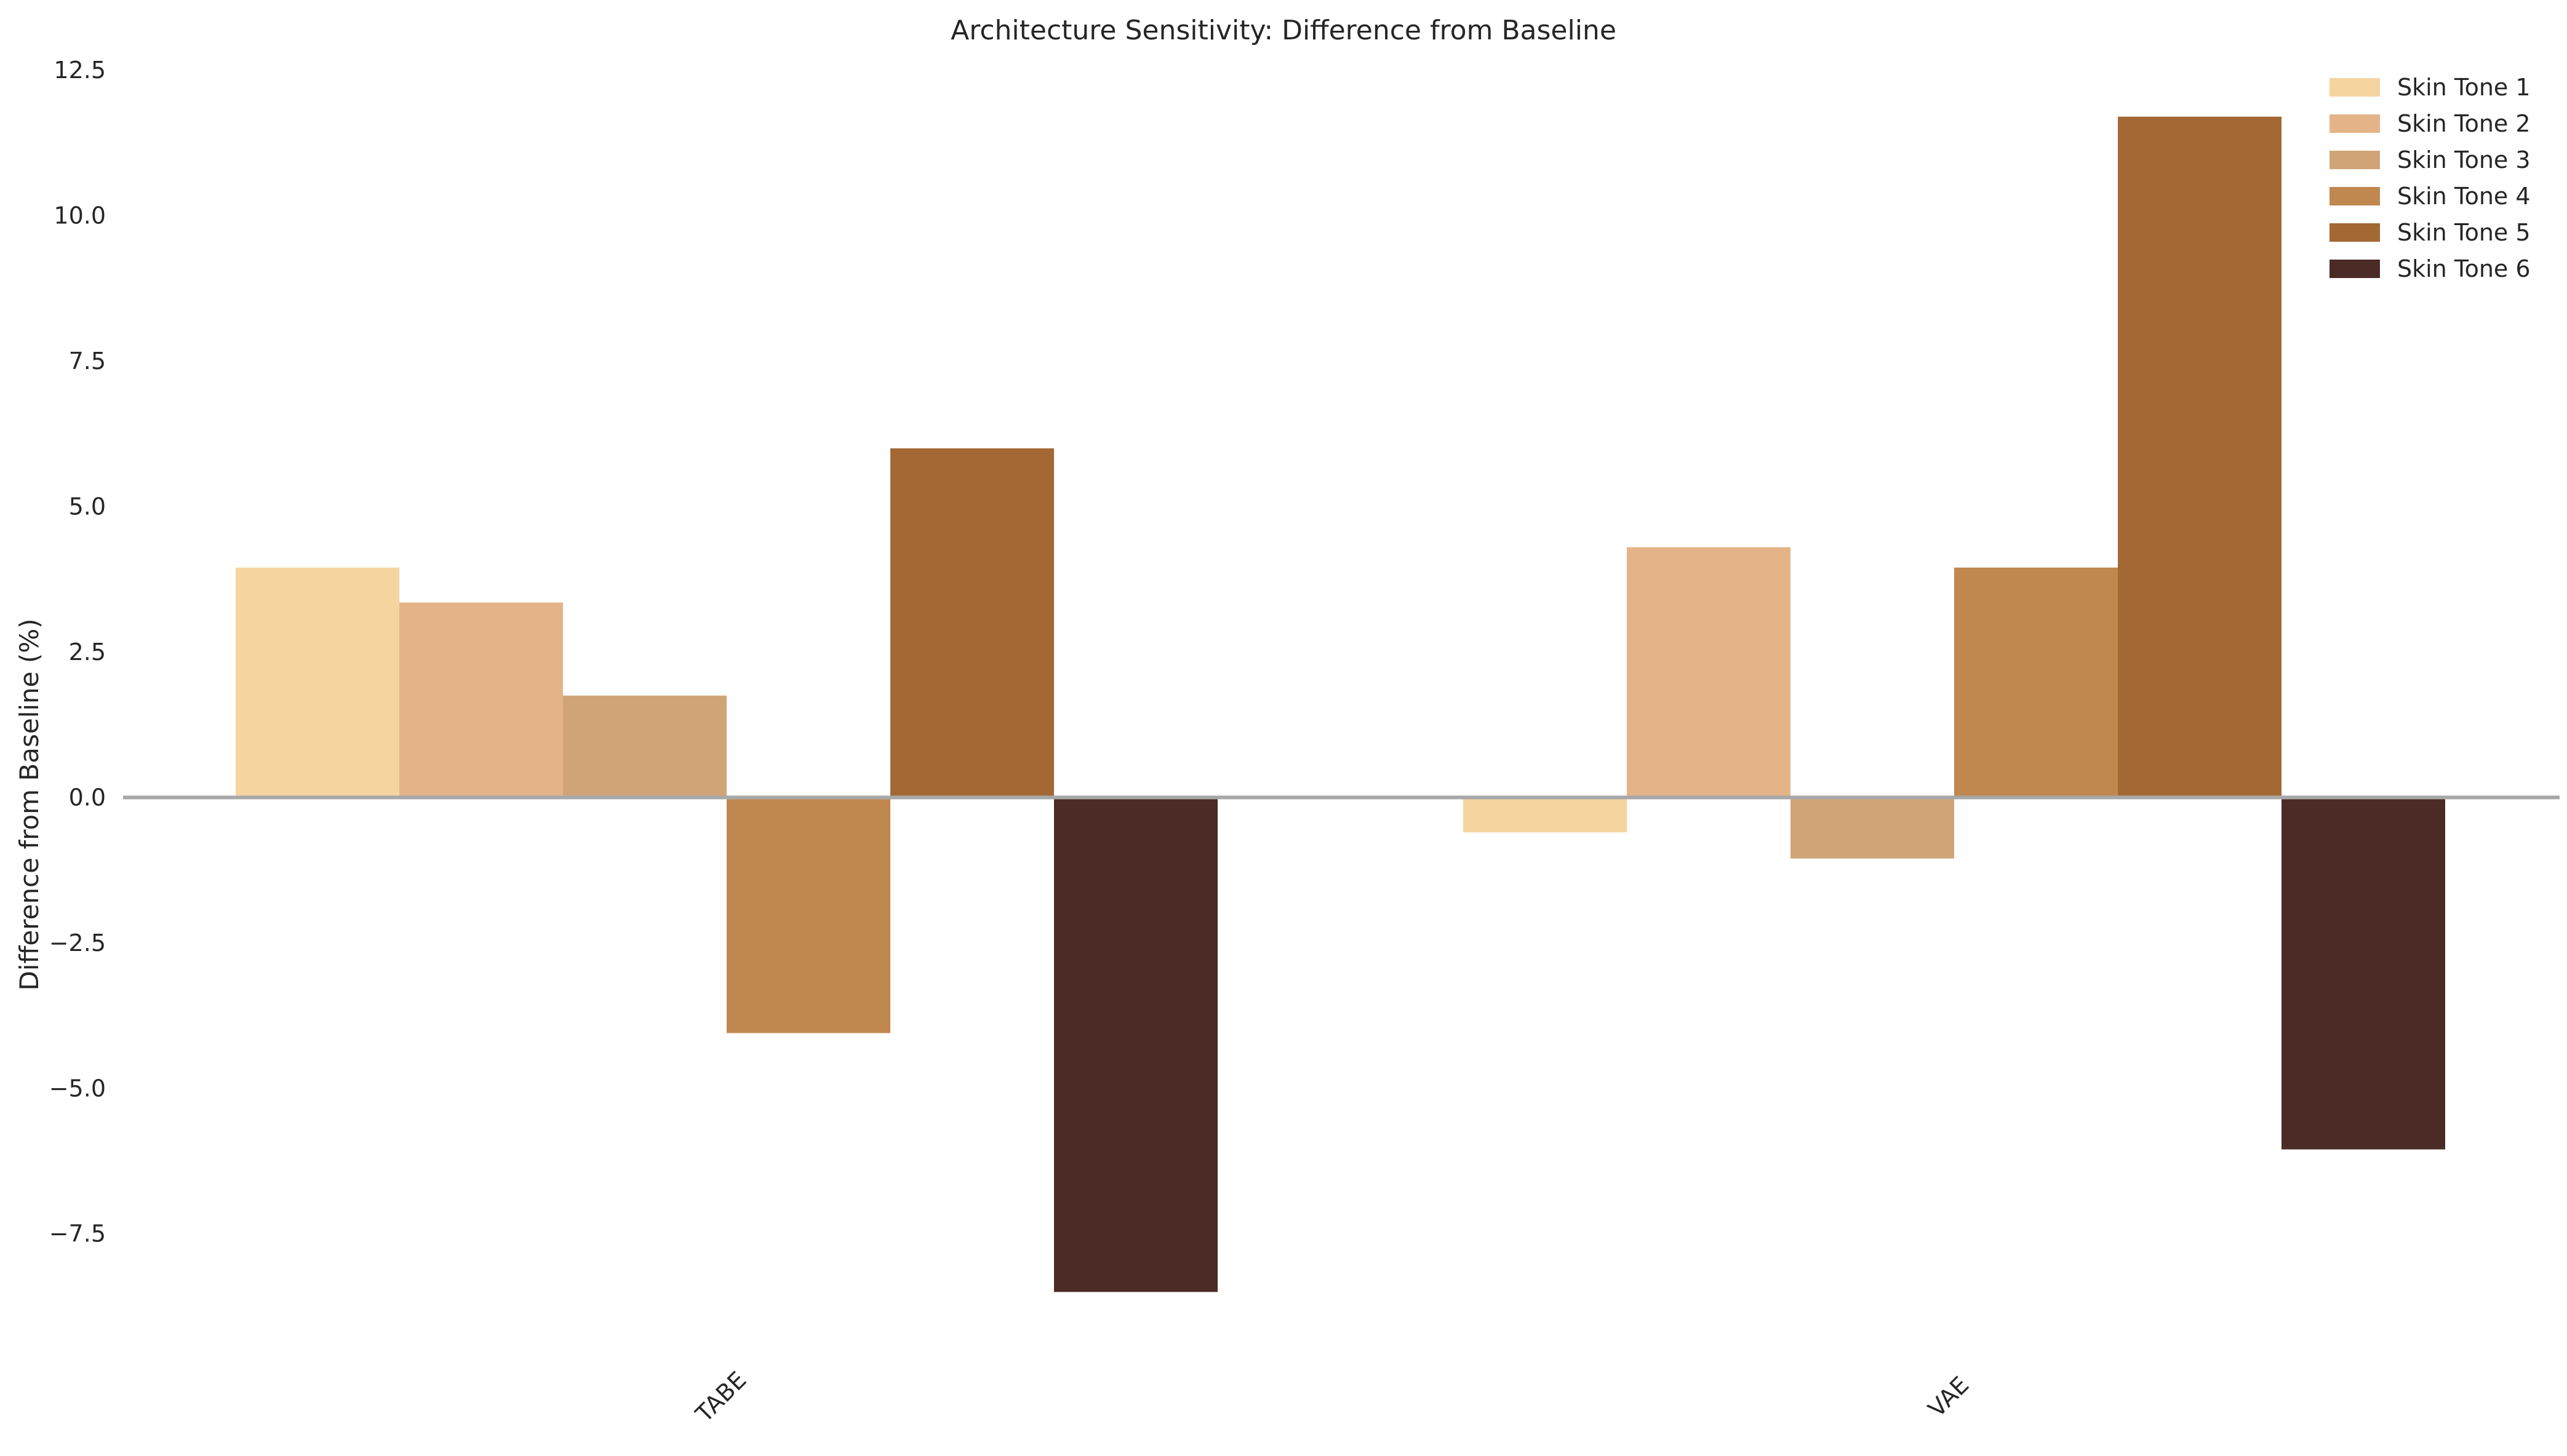 This screenshot has width=2567, height=1456. I want to click on y-tick-label: 0.0, so click(87, 798).